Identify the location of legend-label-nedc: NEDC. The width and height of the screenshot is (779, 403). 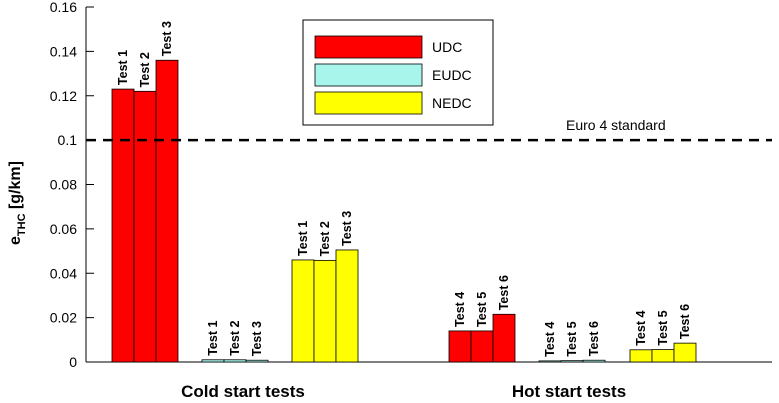
(452, 103).